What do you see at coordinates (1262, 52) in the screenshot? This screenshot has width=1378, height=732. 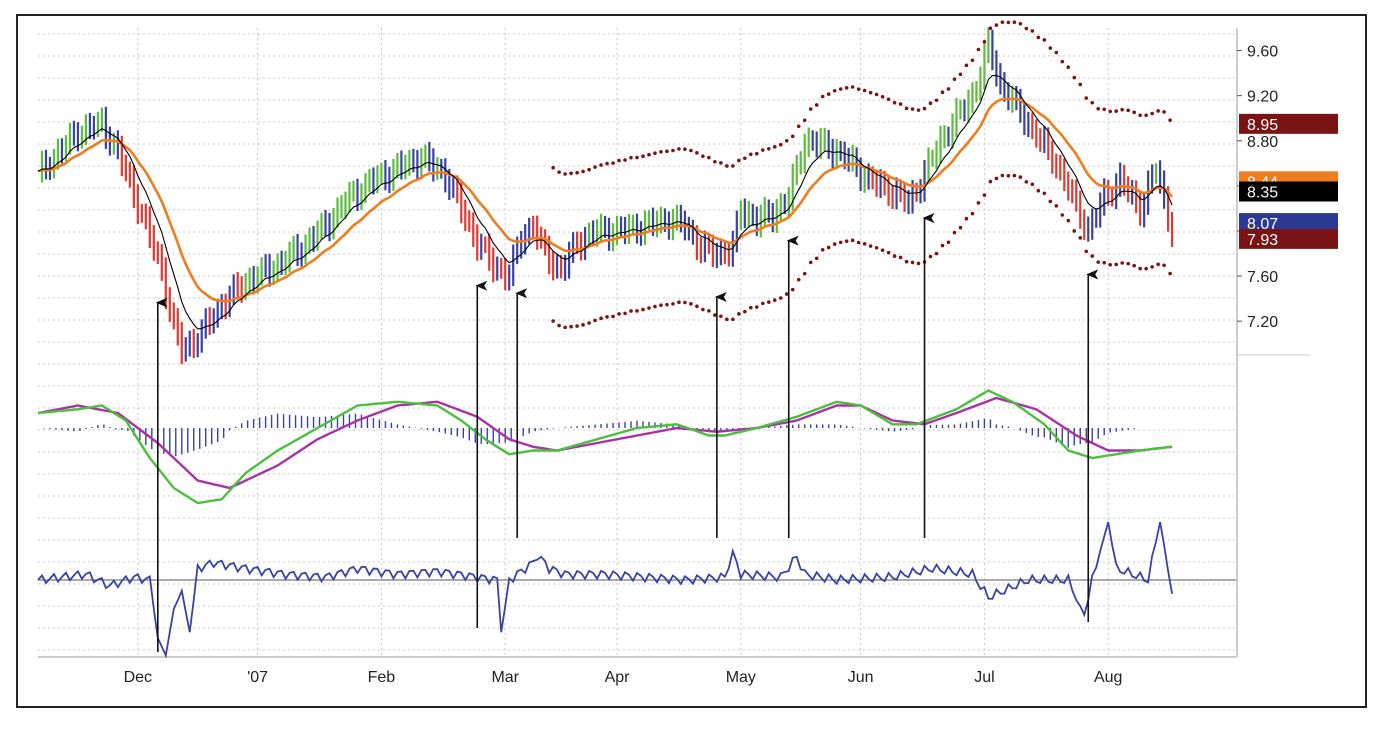 I see `price-tick-label: 9.60` at bounding box center [1262, 52].